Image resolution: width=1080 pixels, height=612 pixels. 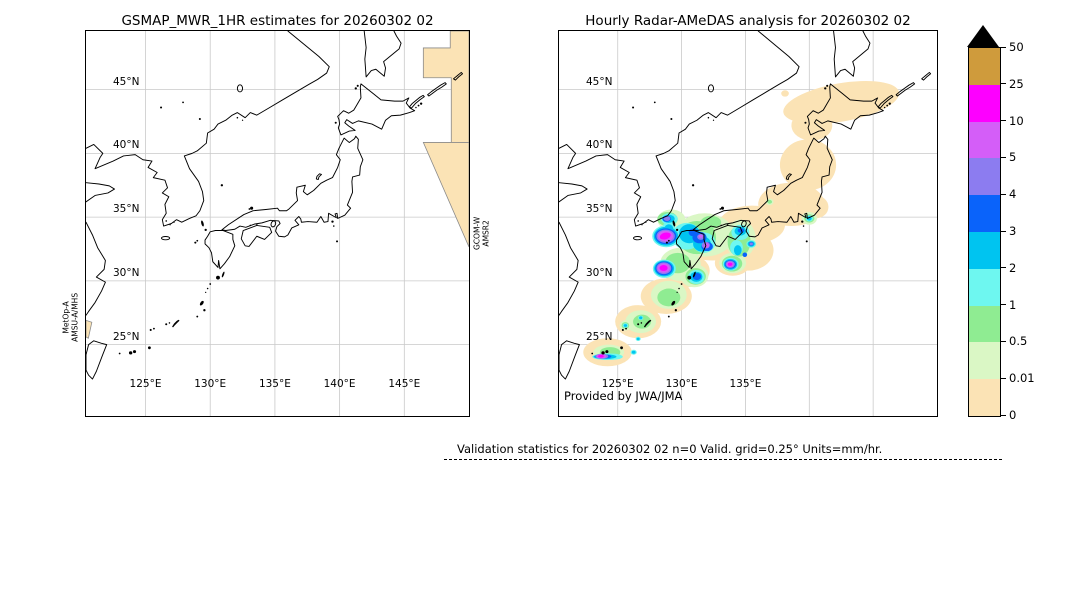 I want to click on gcomw-sensor-label: GCOM-W AMSR2, so click(x=482, y=233).